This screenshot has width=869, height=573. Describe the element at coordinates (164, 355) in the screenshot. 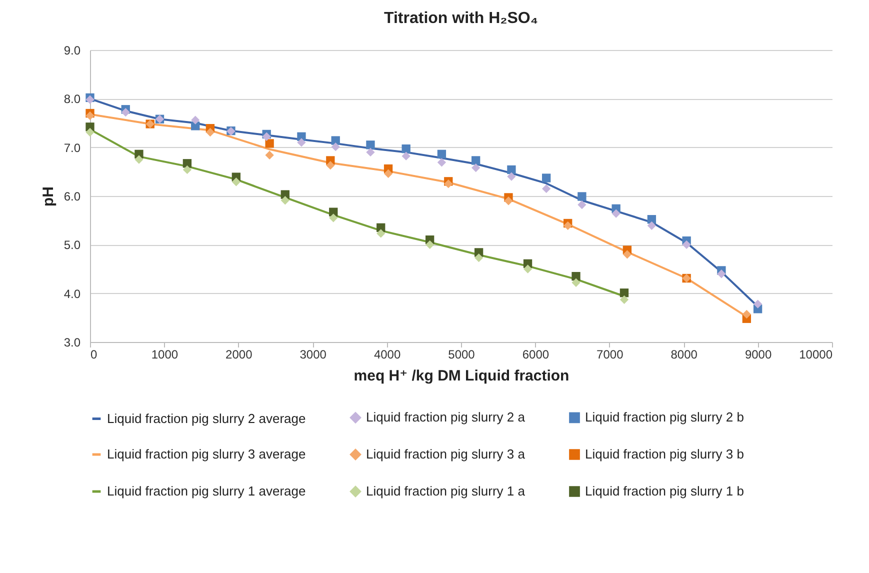

I see `x-tick-label: 1000` at that location.